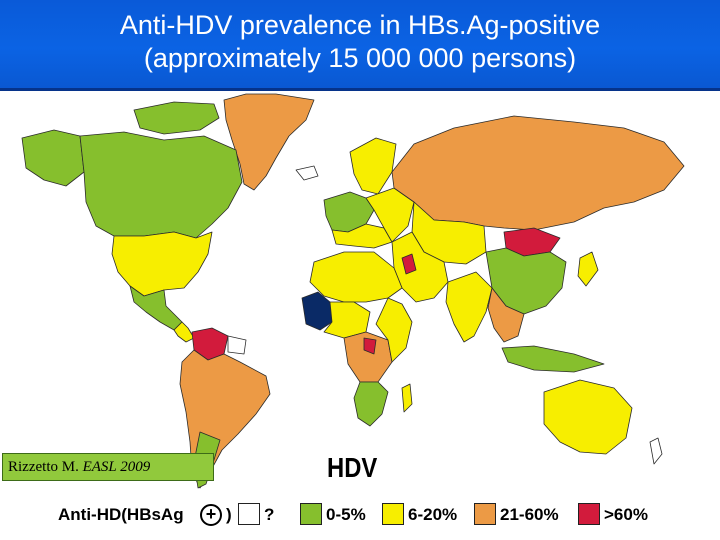 The image size is (720, 540). I want to click on map-label: HDV, so click(352, 467).